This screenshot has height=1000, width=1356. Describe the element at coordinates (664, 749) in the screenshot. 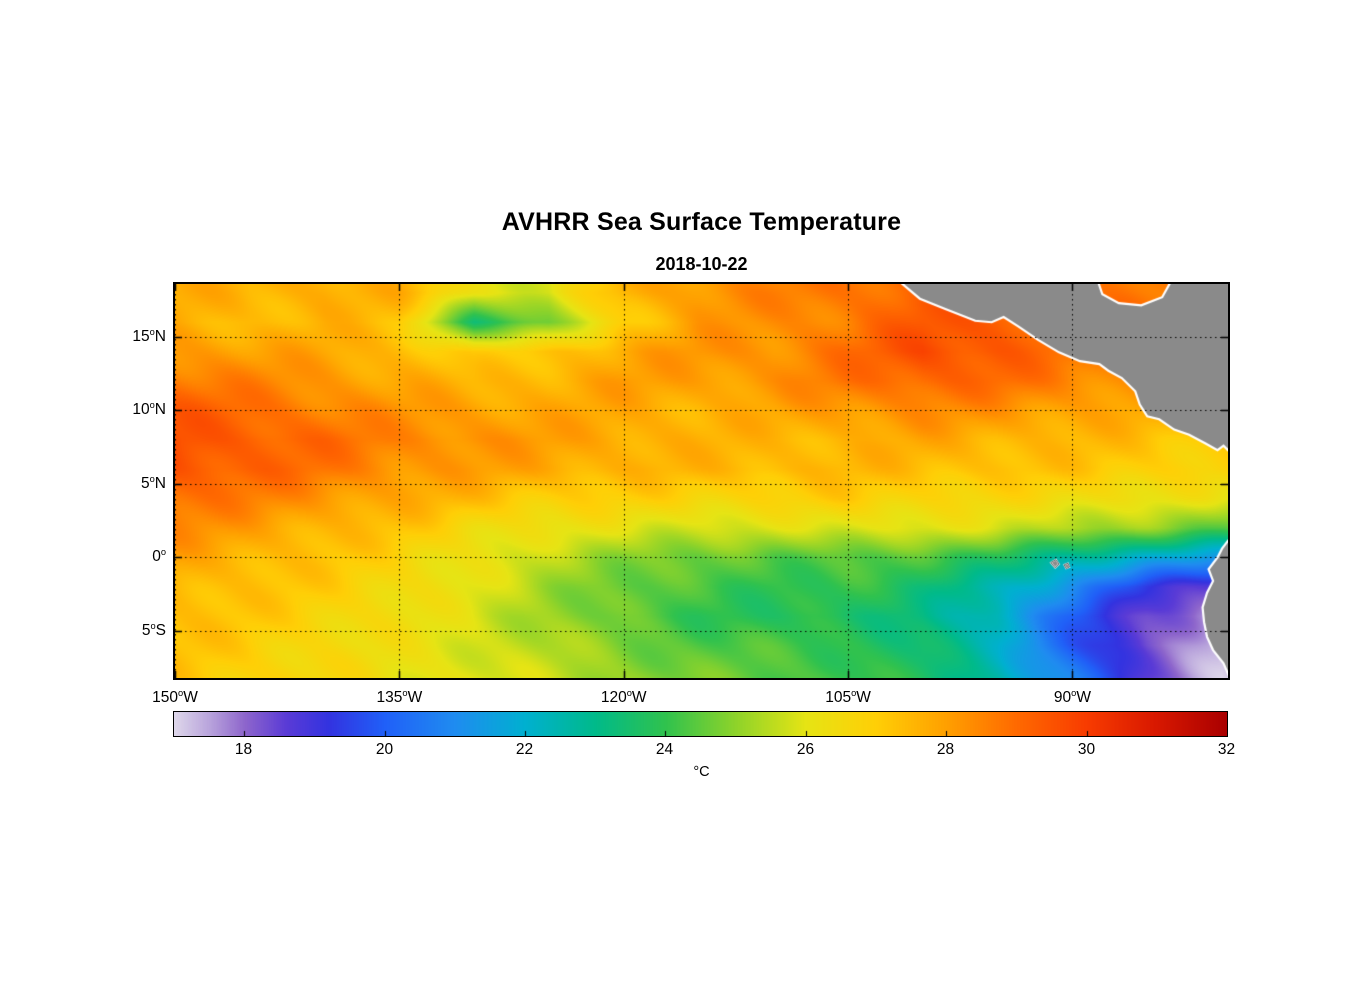

I see `colorbar-tick-label: 24` at that location.